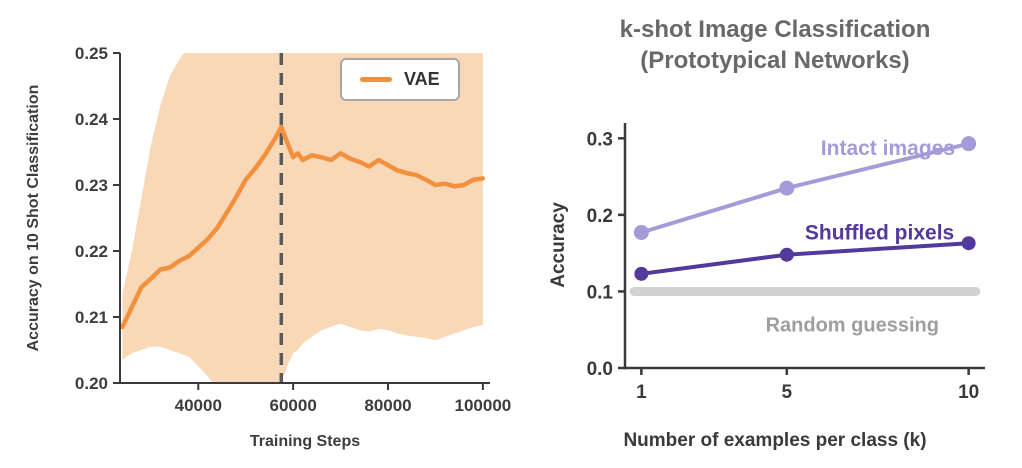 Image resolution: width=1022 pixels, height=468 pixels. I want to click on y-tick-label: 0.20, so click(91, 383).